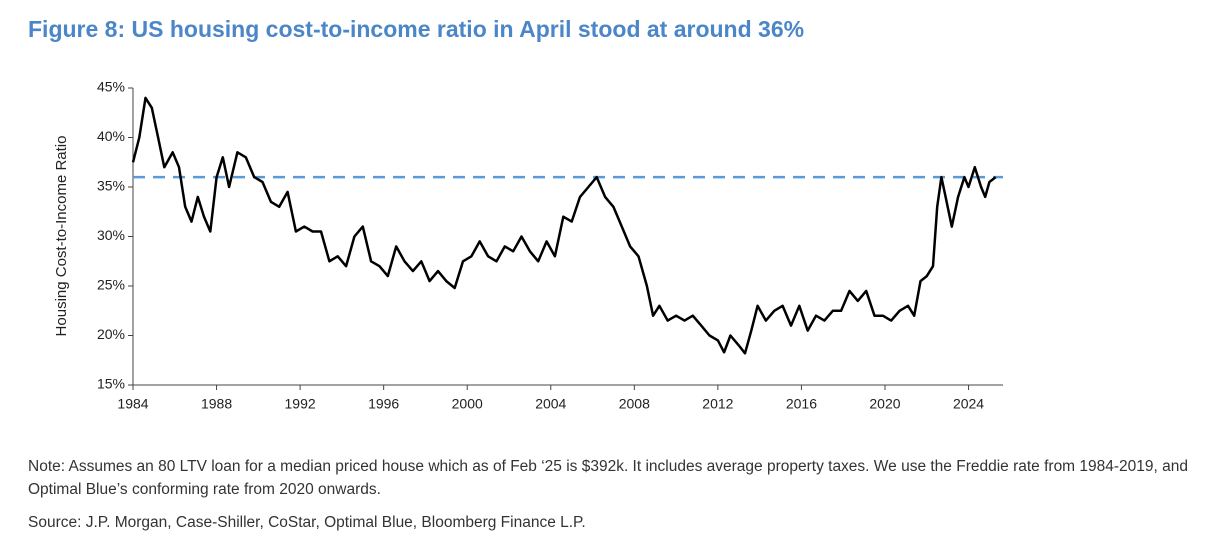  What do you see at coordinates (550, 404) in the screenshot?
I see `x-tick-label: 2004` at bounding box center [550, 404].